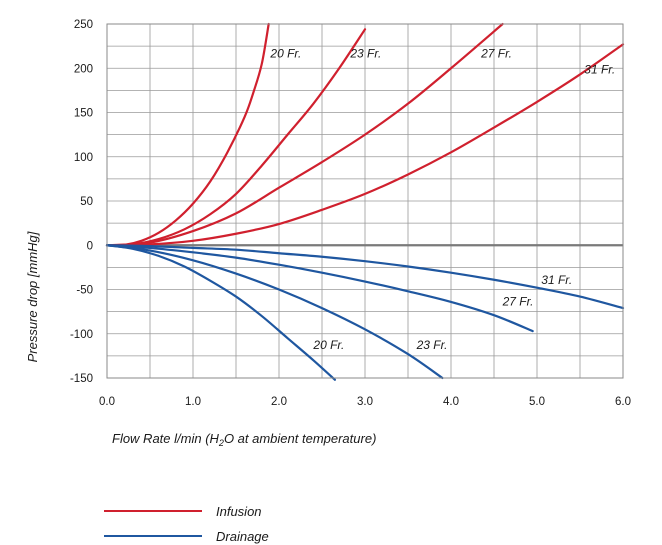  Describe the element at coordinates (220, 312) in the screenshot. I see `series-line-drainage-20fr` at that location.